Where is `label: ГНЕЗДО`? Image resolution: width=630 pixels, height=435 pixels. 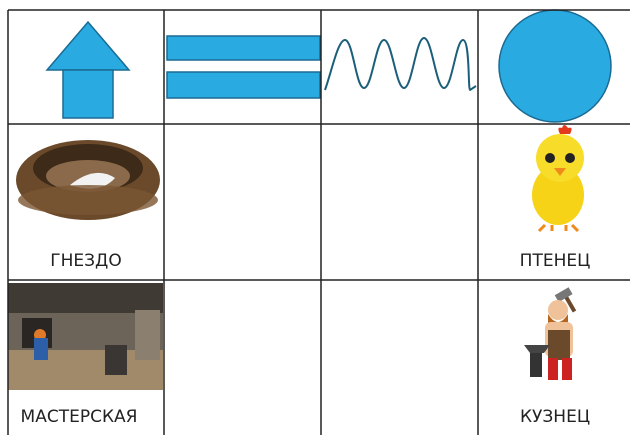 label: ГНЕЗДО is located at coordinates (85, 261).